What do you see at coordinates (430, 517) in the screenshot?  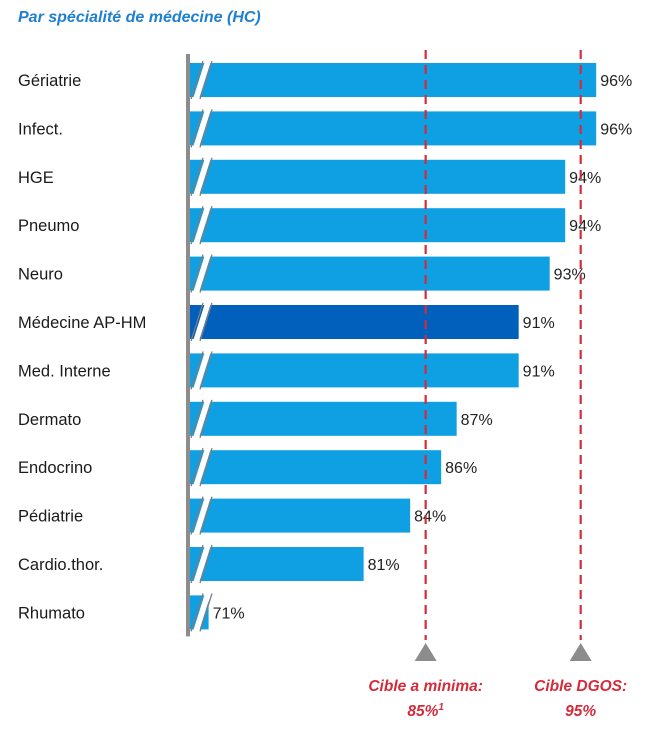 I see `value-label: 84%` at bounding box center [430, 517].